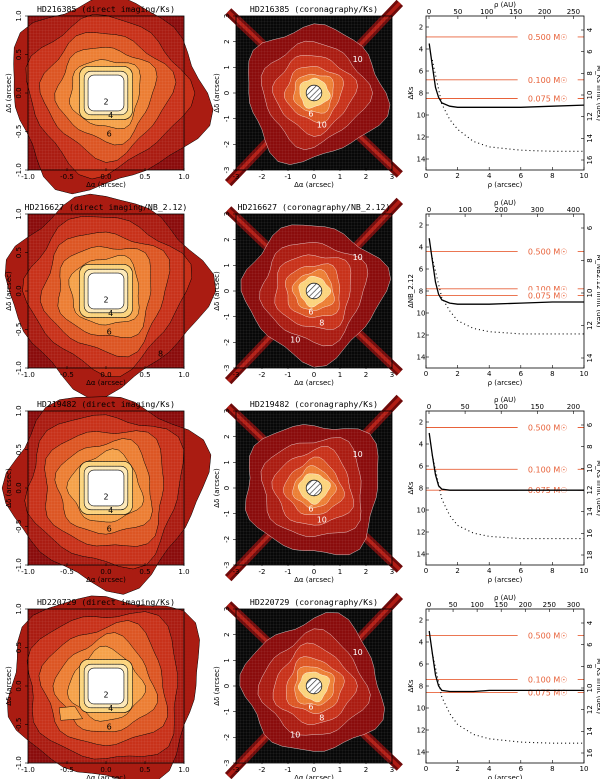  Describe the element at coordinates (227, 316) in the screenshot. I see `y-tick-label: -1` at that location.